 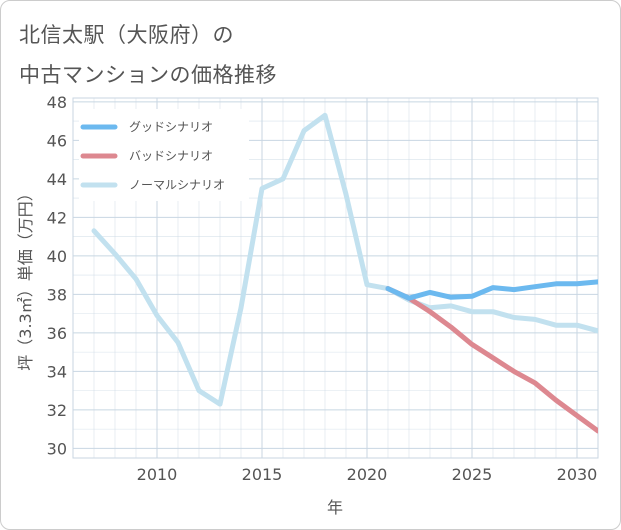 I want to click on legend-label-good: グッドシナリオ, so click(x=171, y=127).